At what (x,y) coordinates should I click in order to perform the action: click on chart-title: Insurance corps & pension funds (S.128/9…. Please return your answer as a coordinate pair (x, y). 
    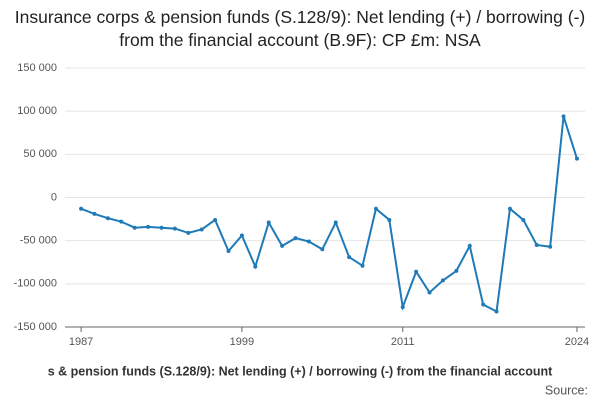
    Looking at the image, I should click on (300, 28).